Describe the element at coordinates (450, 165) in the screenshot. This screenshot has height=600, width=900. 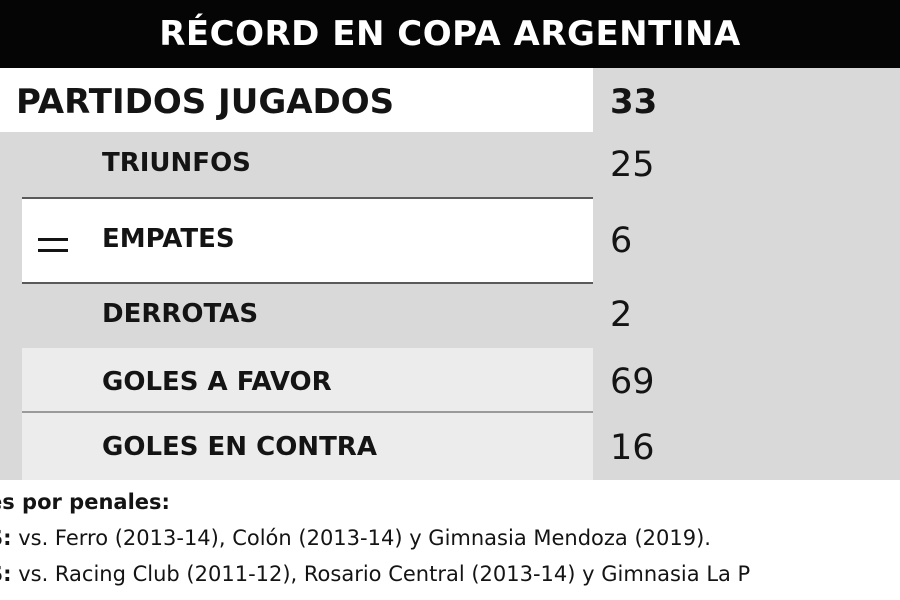
I see `stat-row-triunfos: TRIUNFOS 25` at that location.